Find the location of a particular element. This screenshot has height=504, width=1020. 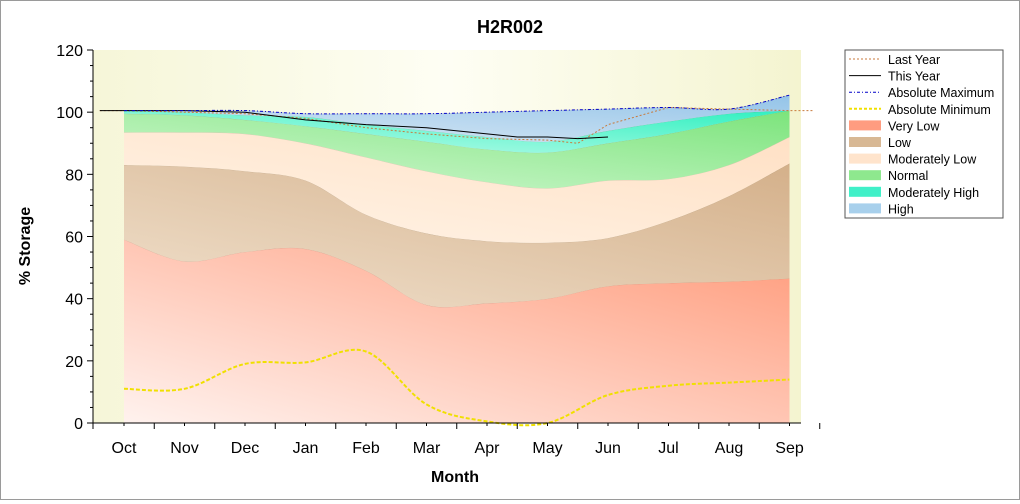

series-absolute-minimum is located at coordinates (456, 387).